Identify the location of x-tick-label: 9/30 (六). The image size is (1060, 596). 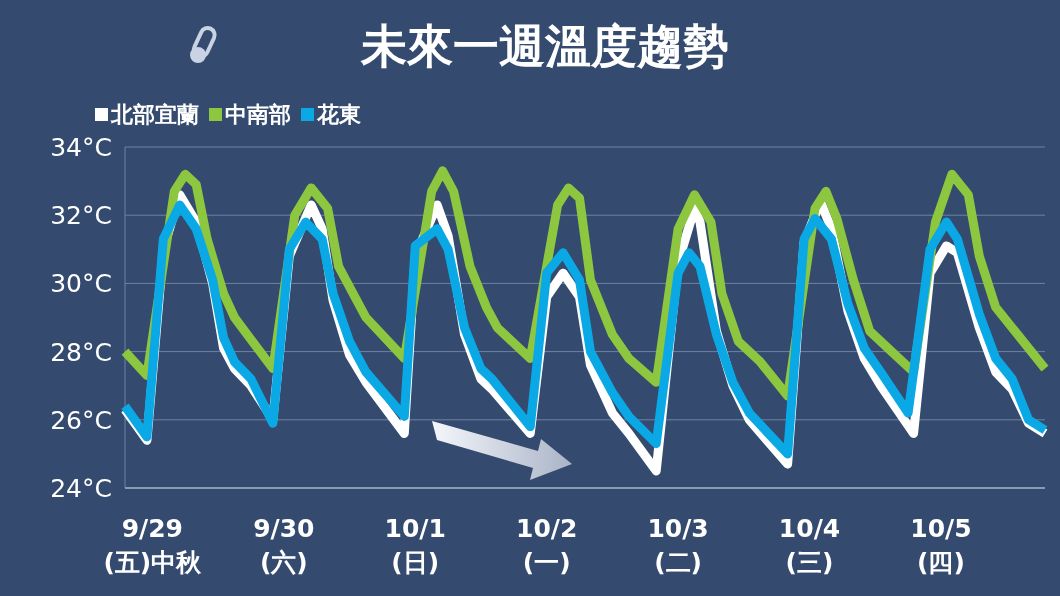
(284, 545).